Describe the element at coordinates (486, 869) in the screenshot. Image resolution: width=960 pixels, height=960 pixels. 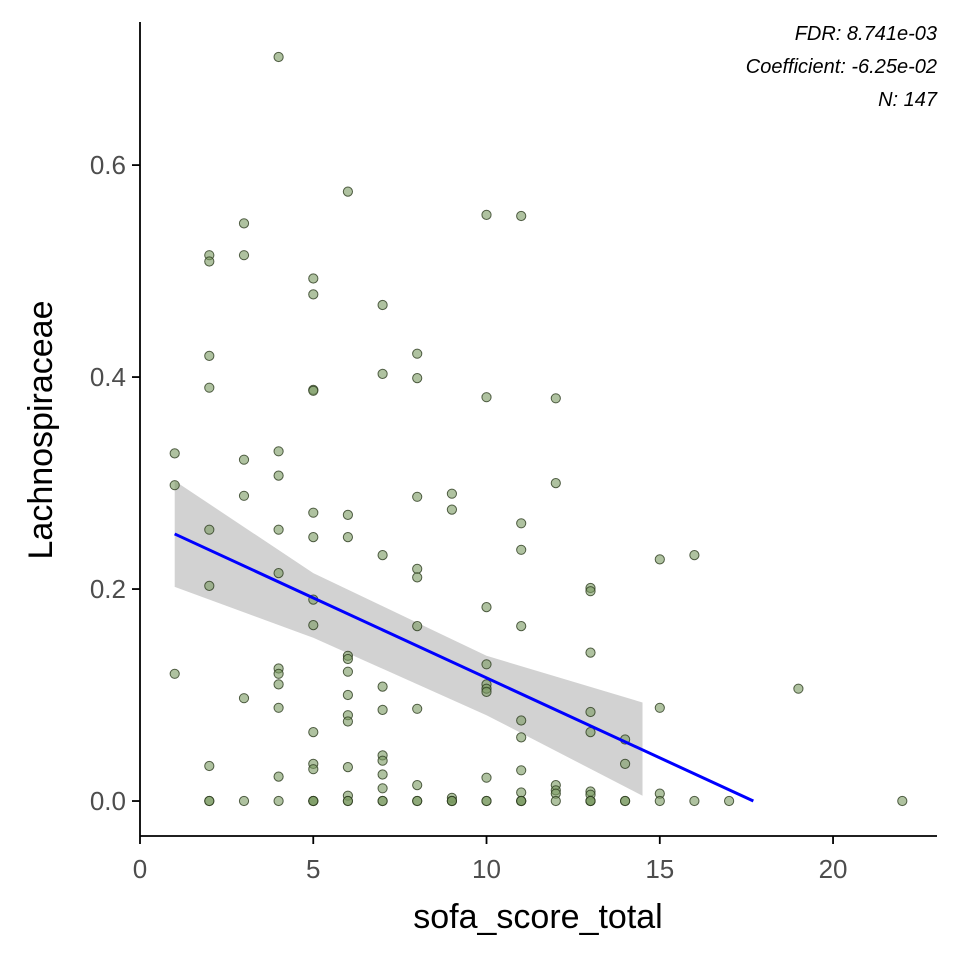
I see `x-tick-label: 10` at that location.